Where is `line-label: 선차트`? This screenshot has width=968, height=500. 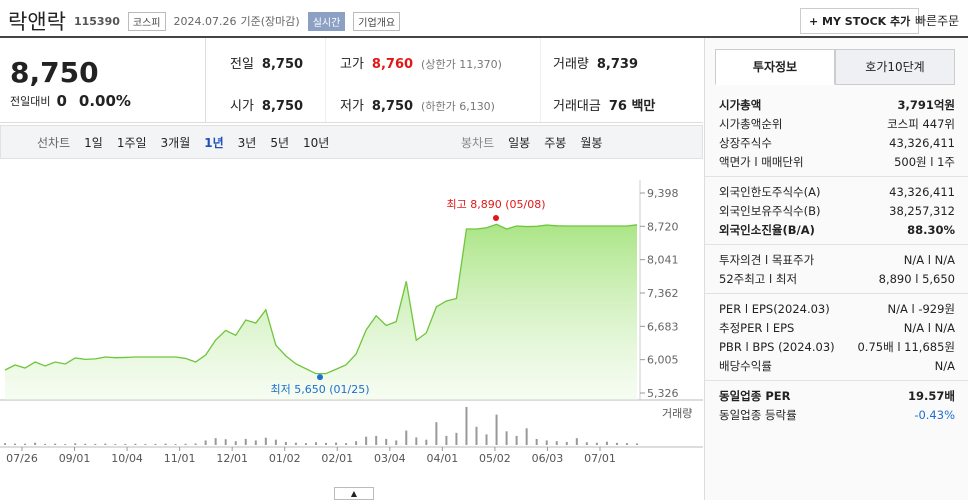 line-label: 선차트 is located at coordinates (54, 143).